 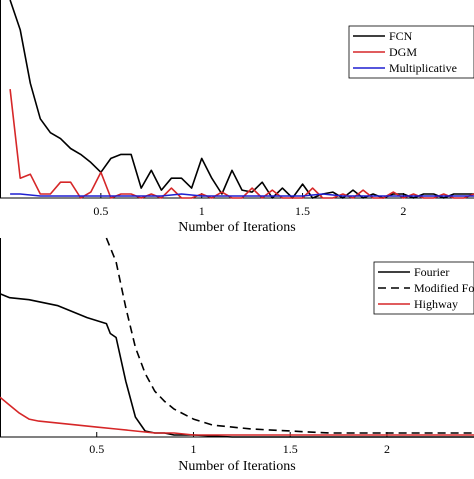 I want to click on legend-label: FCN, so click(x=401, y=36).